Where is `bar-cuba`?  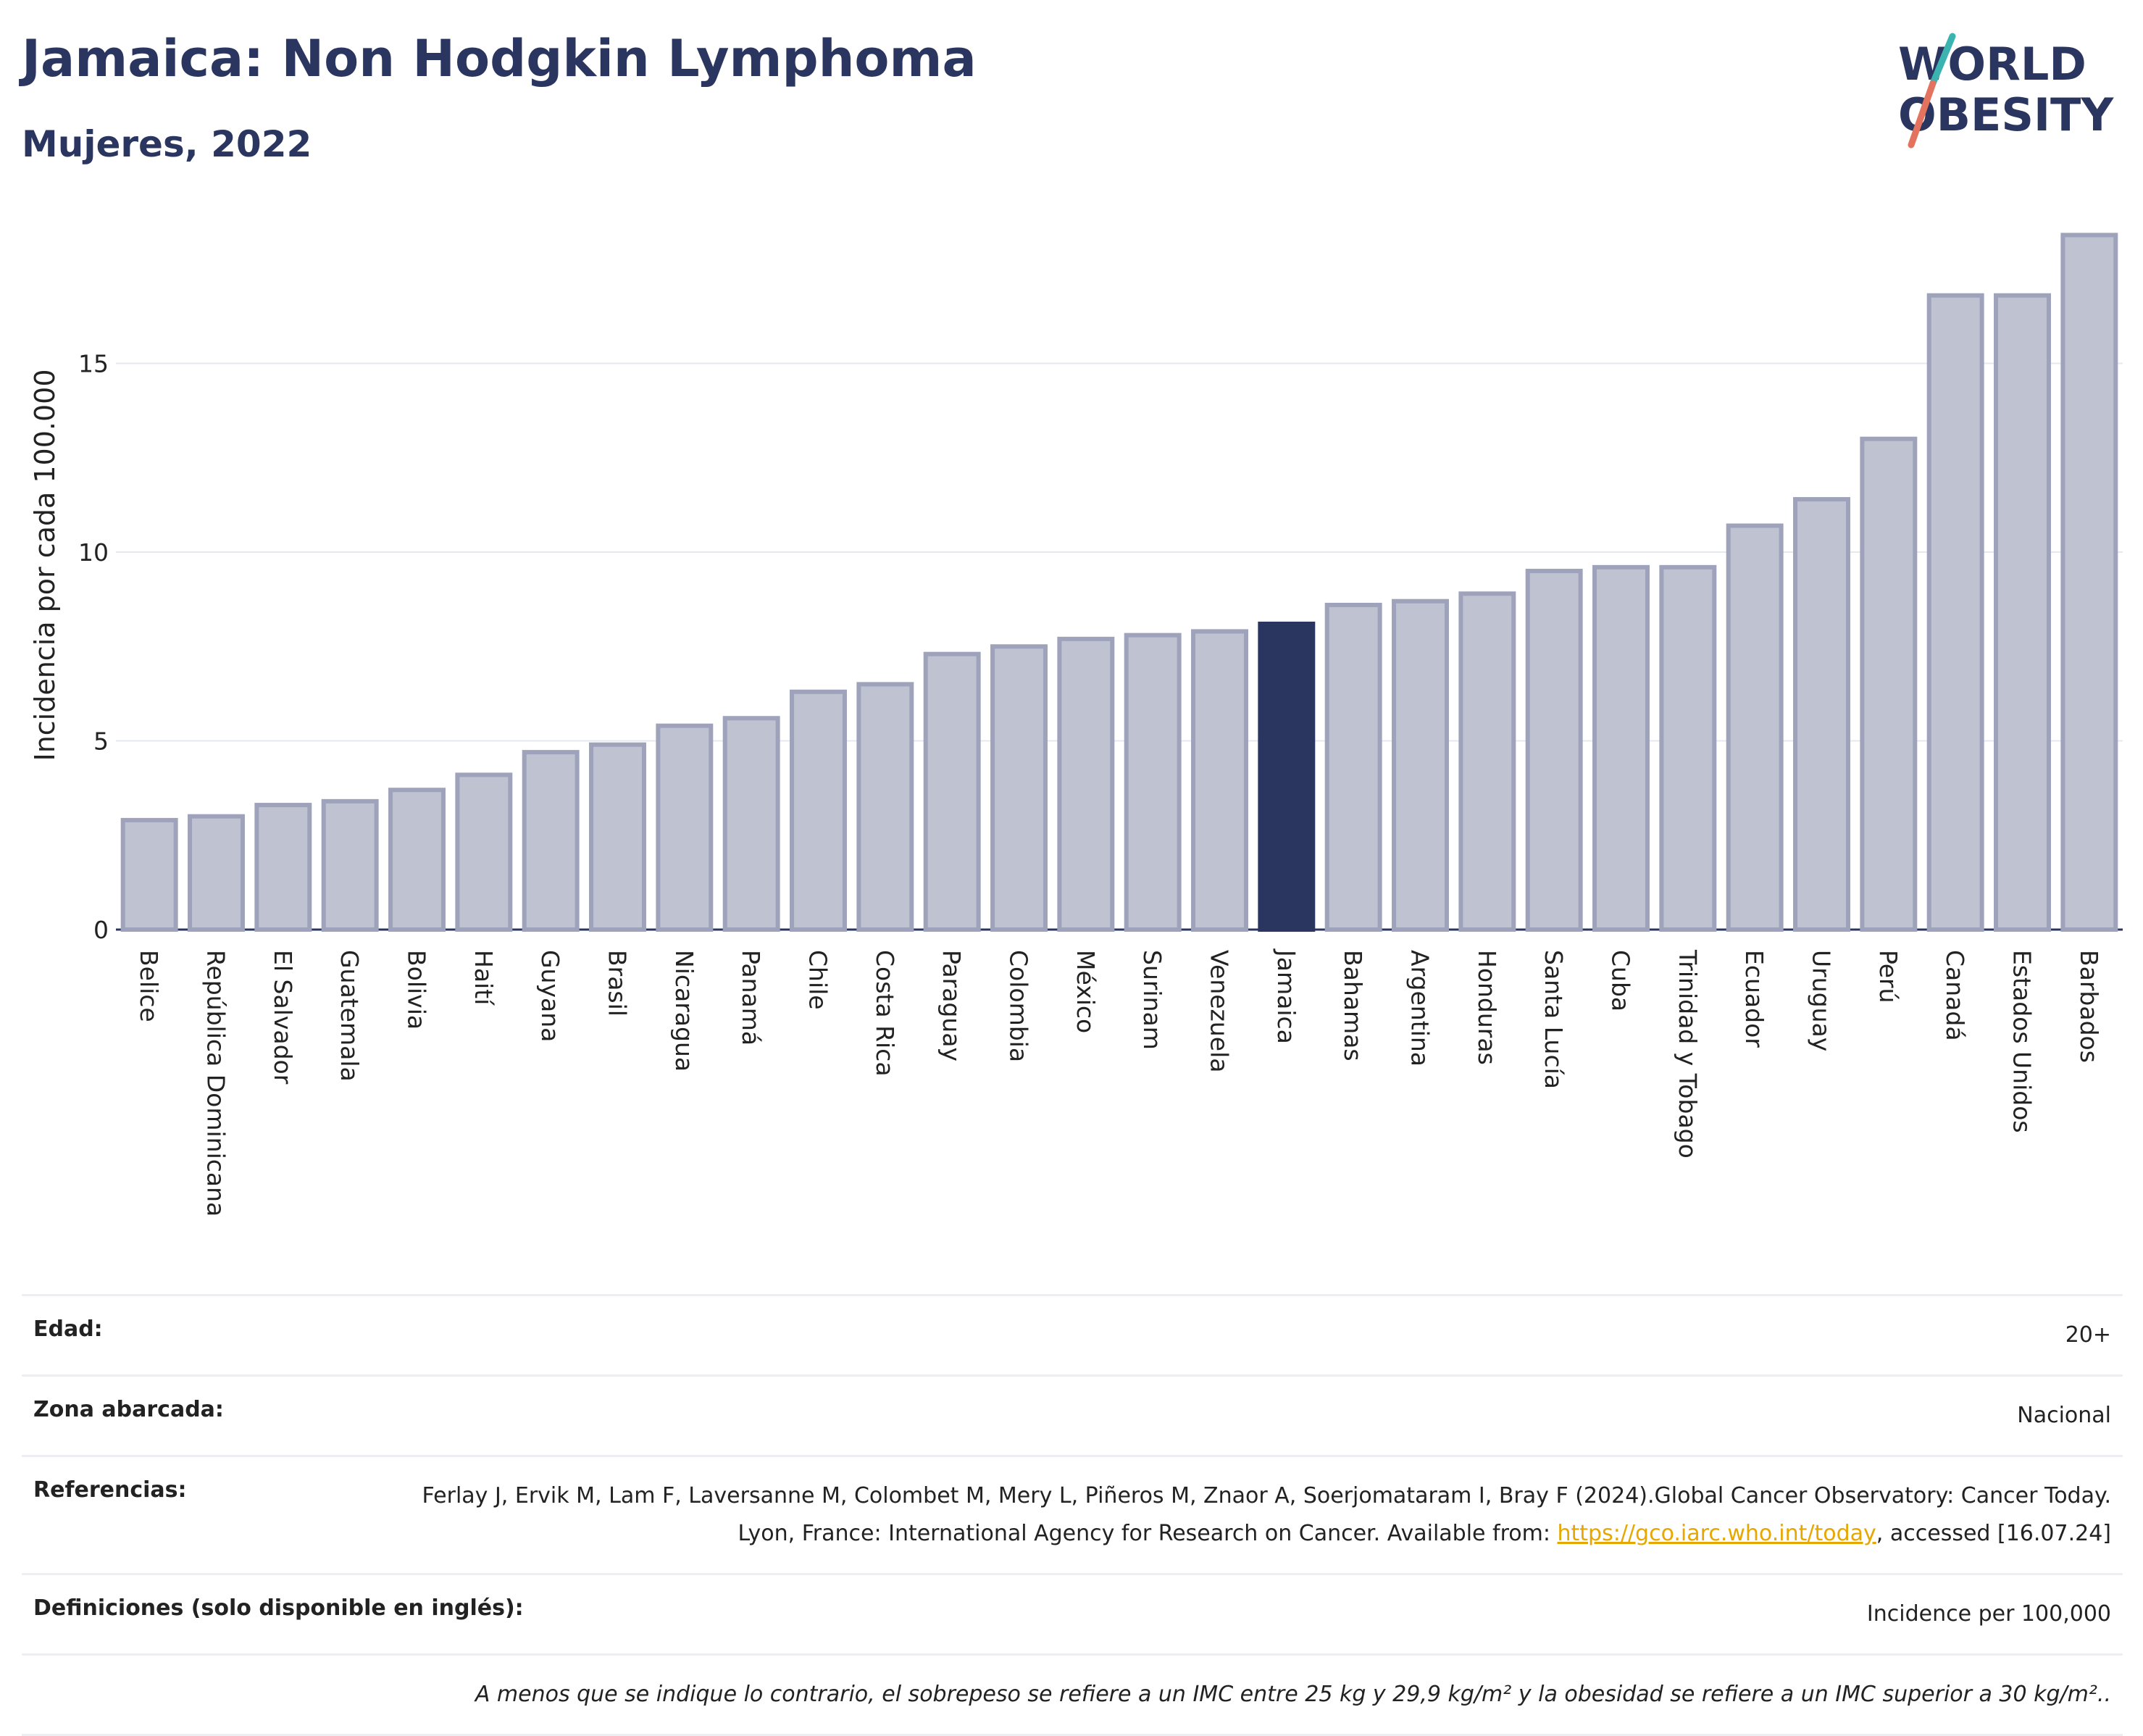 bar-cuba is located at coordinates (1621, 748).